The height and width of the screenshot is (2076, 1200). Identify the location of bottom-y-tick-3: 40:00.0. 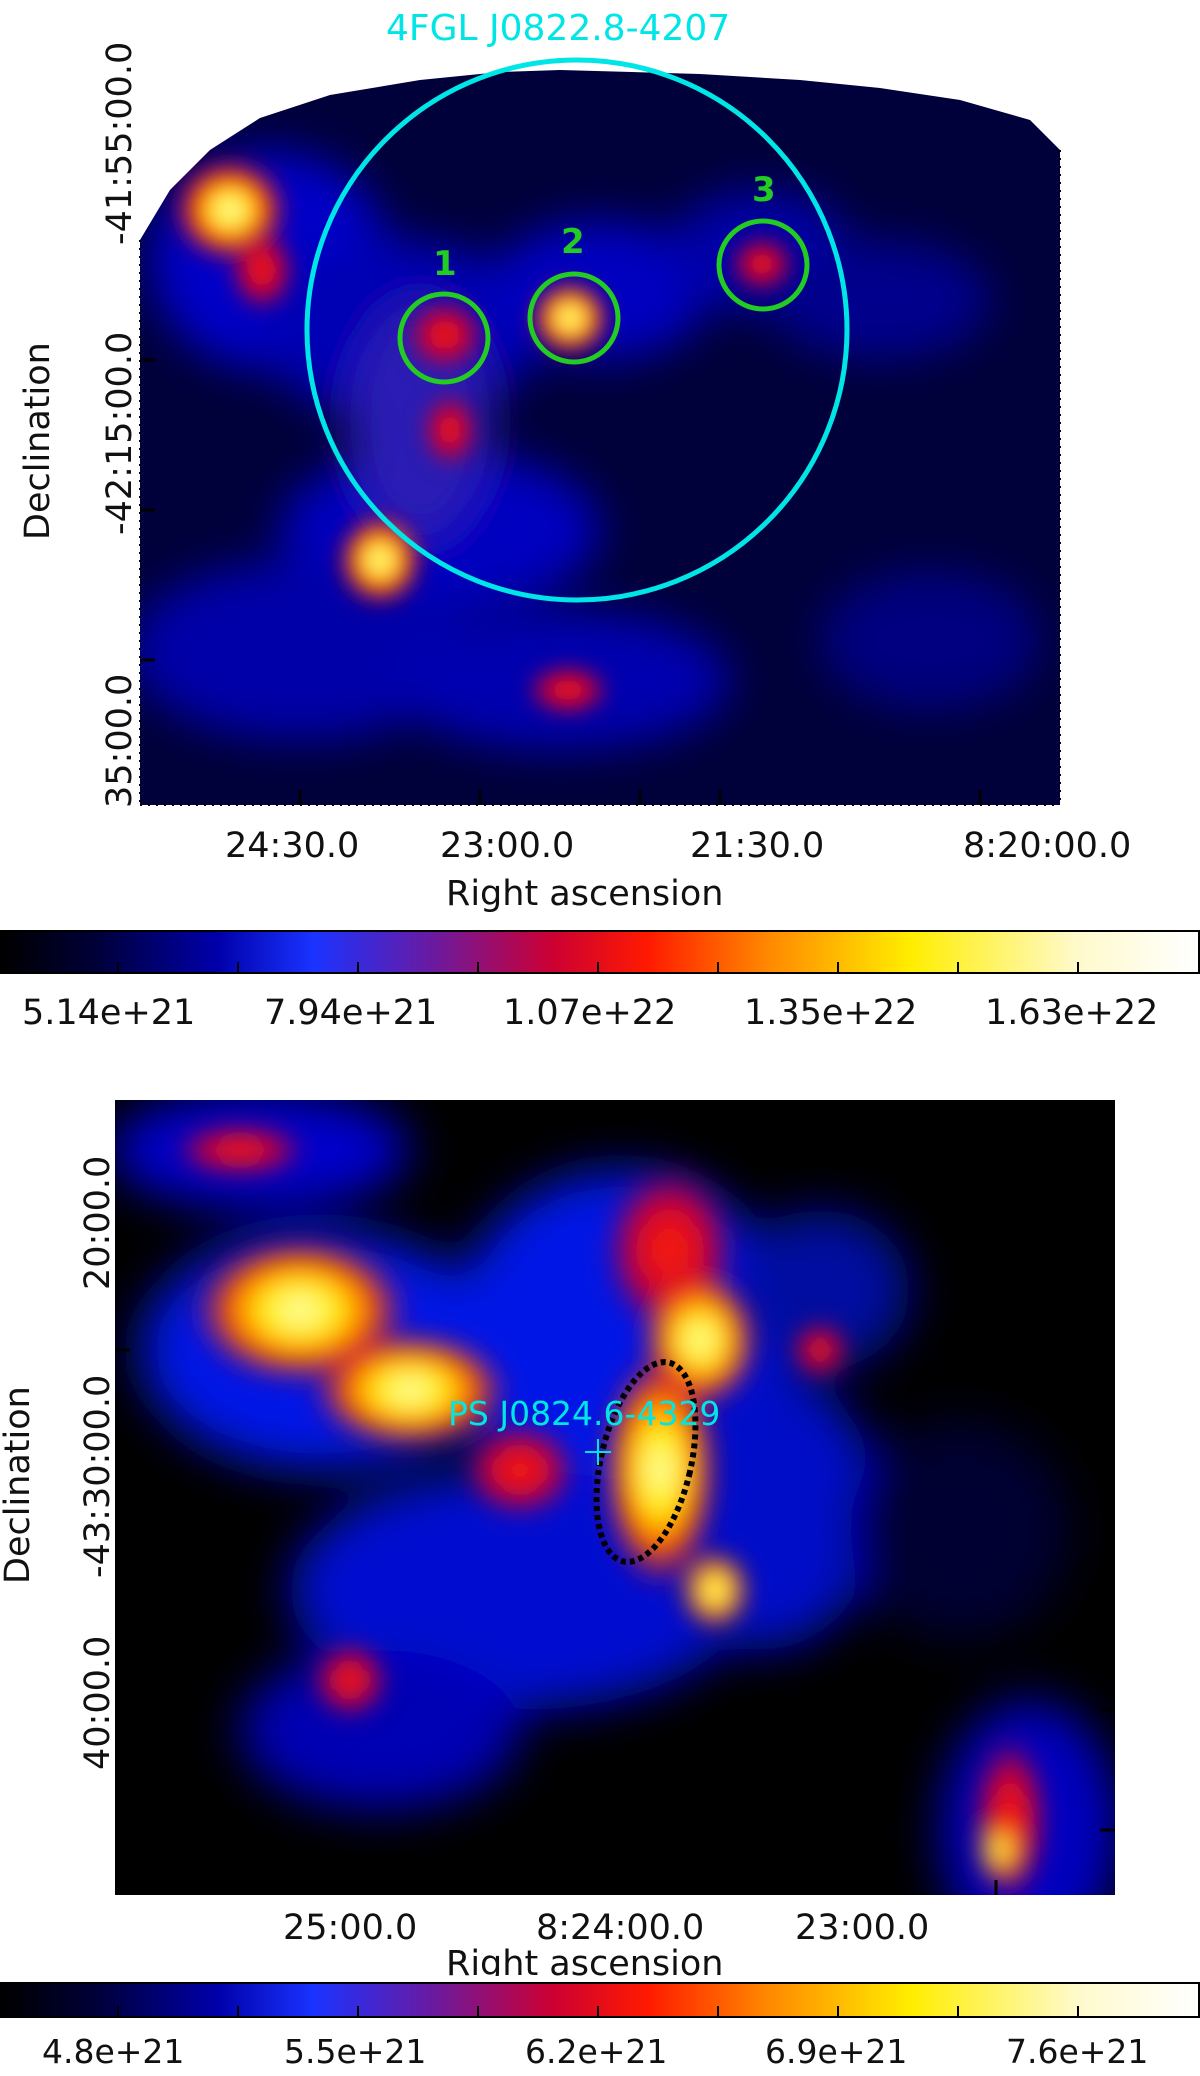
(98, 1702).